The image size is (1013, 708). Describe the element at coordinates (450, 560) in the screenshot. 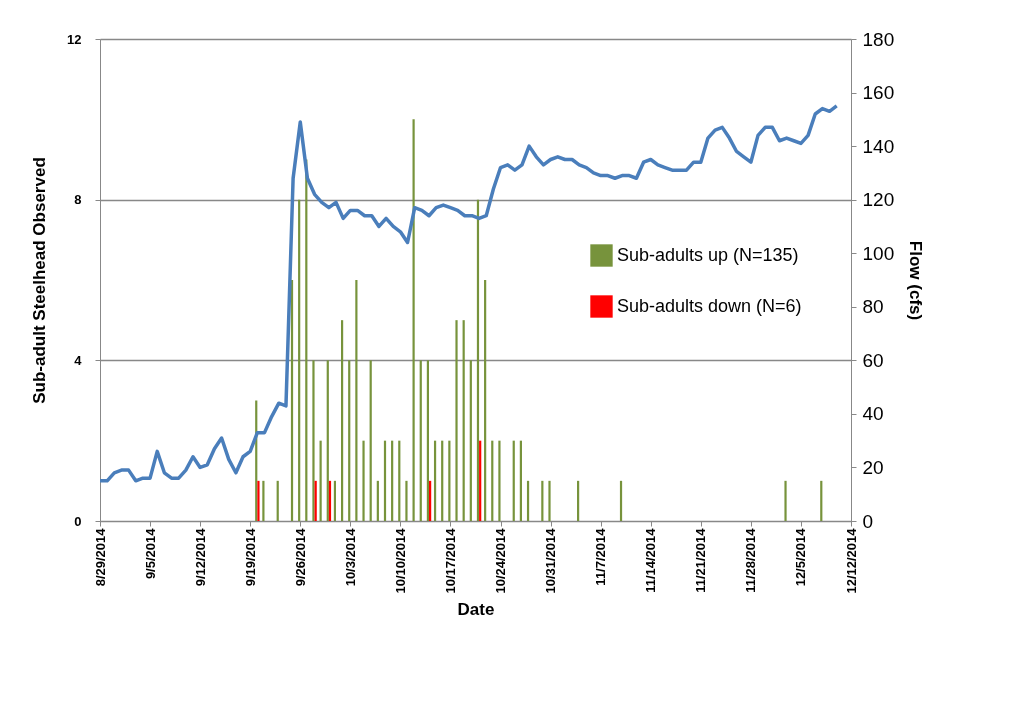

I see `x-tick-label: 10/17/2014` at that location.